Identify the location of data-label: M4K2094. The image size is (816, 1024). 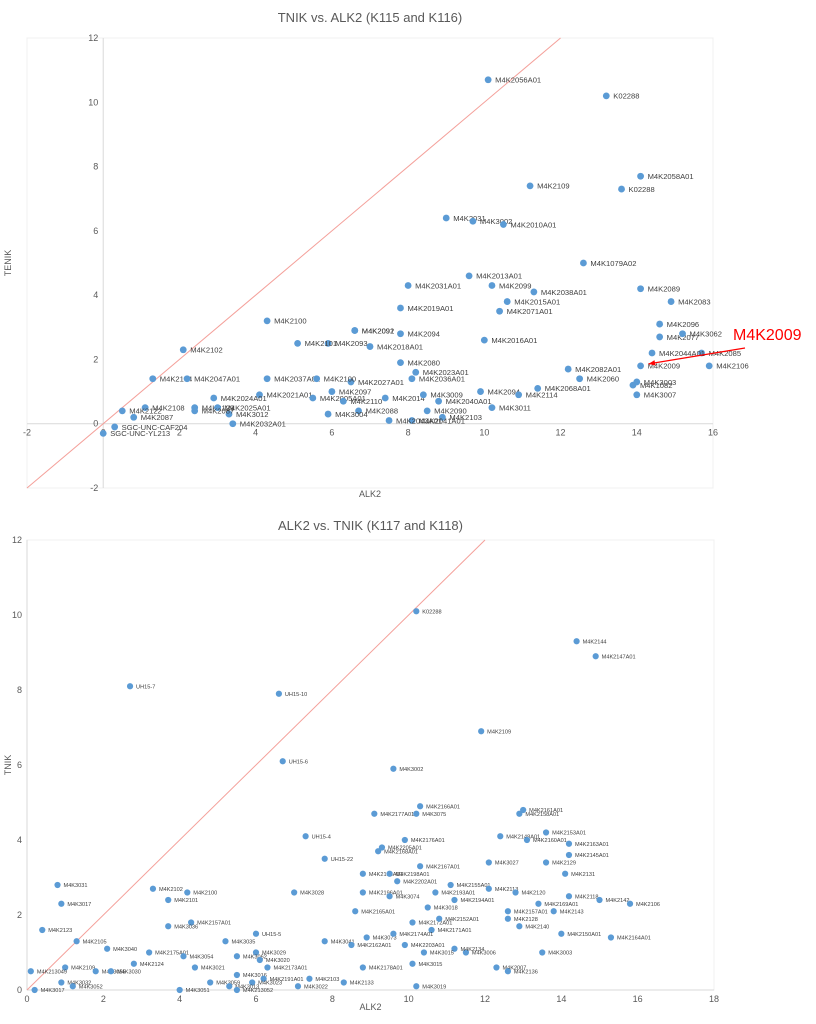
(423, 334).